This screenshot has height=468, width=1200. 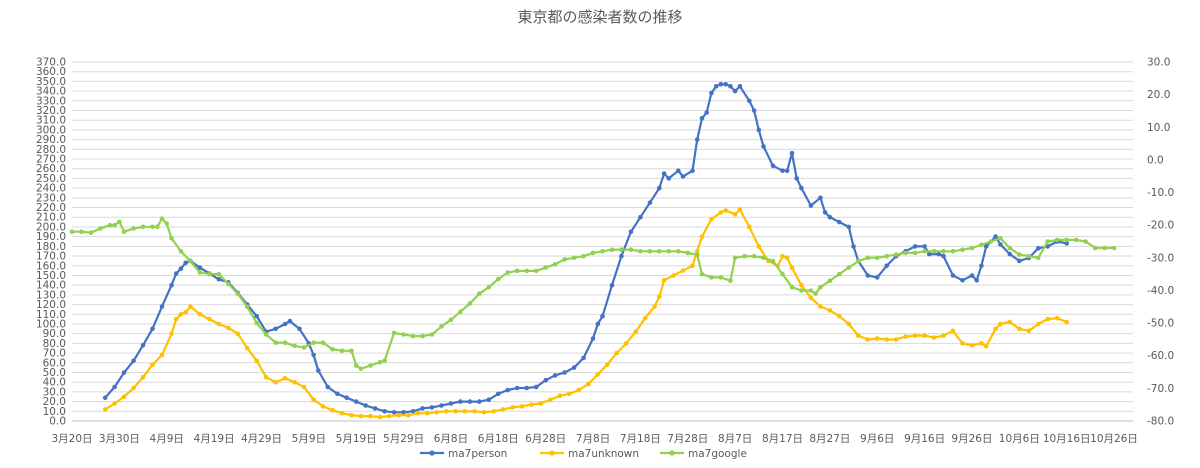 What do you see at coordinates (782, 439) in the screenshot?
I see `x-tick-label: 8月17日` at bounding box center [782, 439].